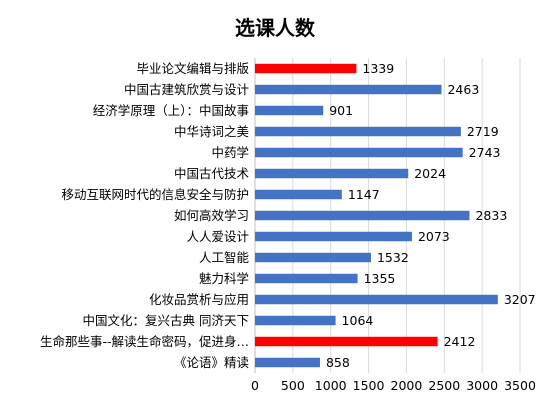 This screenshot has height=401, width=550. What do you see at coordinates (430, 173) in the screenshot?
I see `data-label: 2024` at bounding box center [430, 173].